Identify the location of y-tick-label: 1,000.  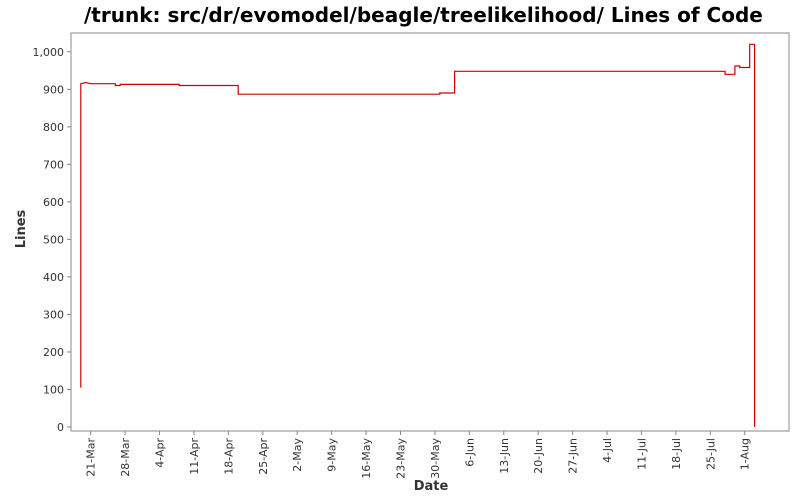
(49, 52).